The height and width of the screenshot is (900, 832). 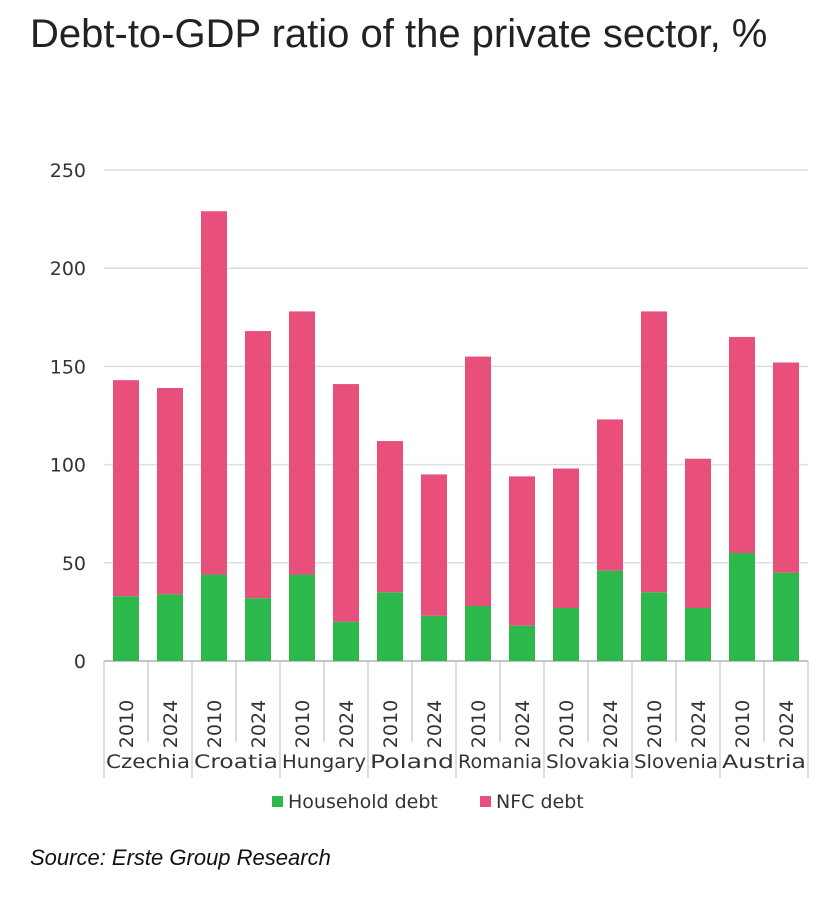 I want to click on y-tick-label: 200, so click(x=68, y=269).